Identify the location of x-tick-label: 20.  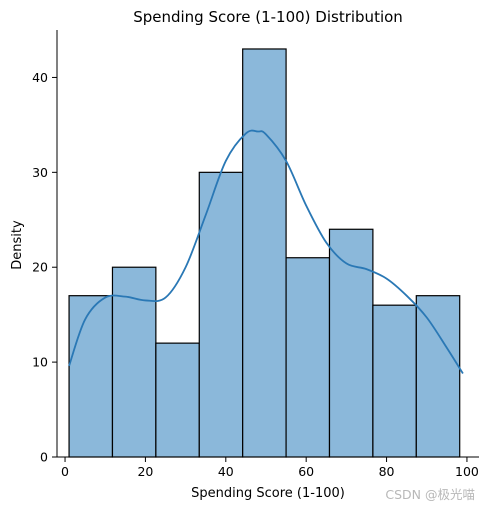
(145, 471).